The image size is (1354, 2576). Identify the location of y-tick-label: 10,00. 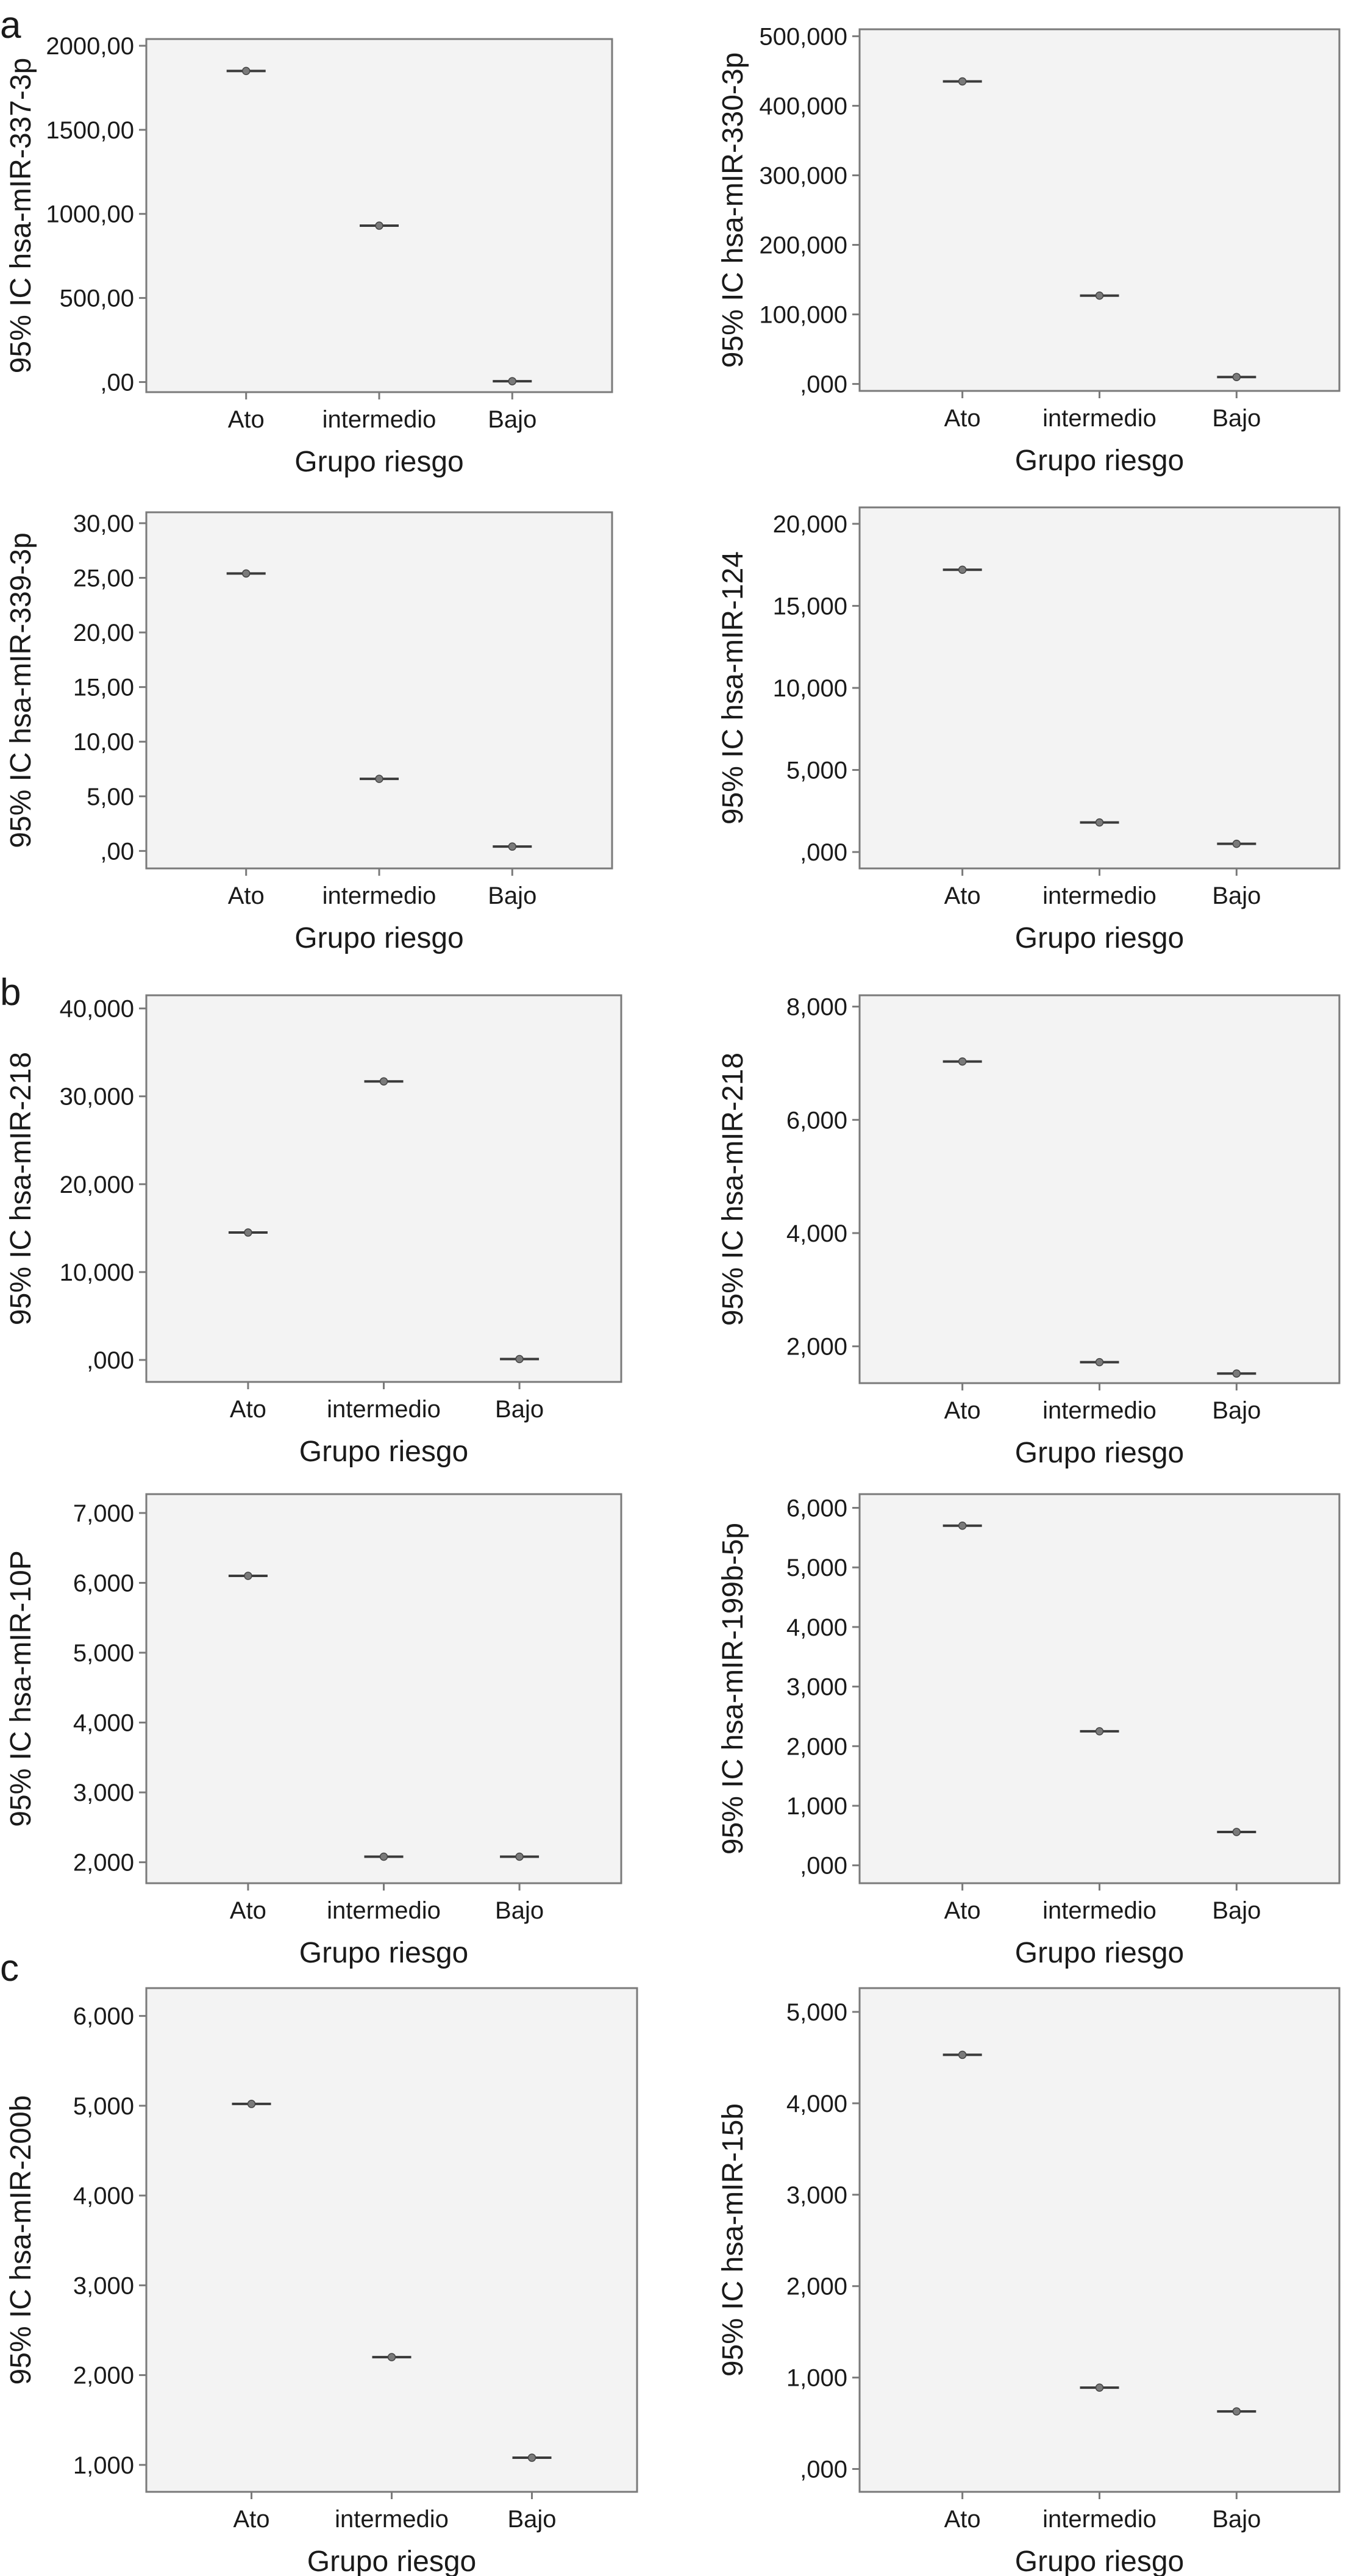
(103, 742).